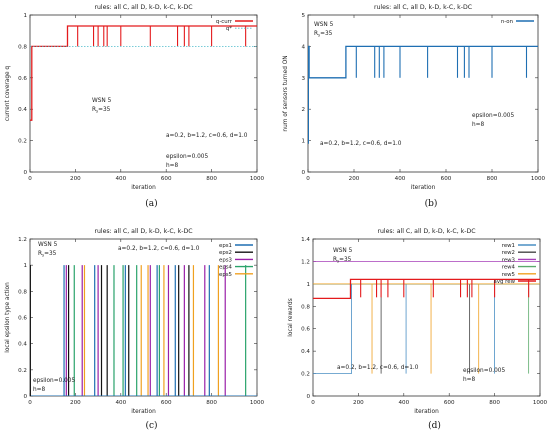 This screenshot has width=550, height=435. I want to click on legend-label: q-curr, so click(224, 22).